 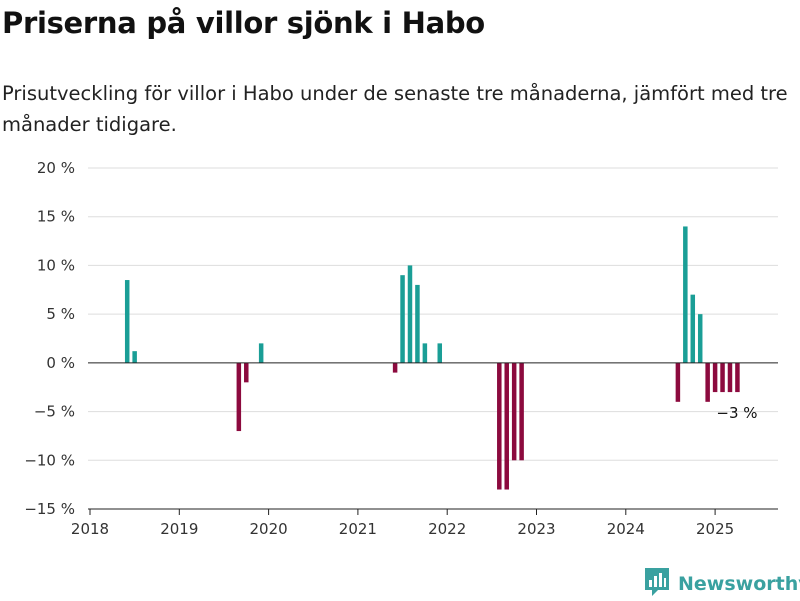 What do you see at coordinates (536, 529) in the screenshot?
I see `x-tick-label: 2023` at bounding box center [536, 529].